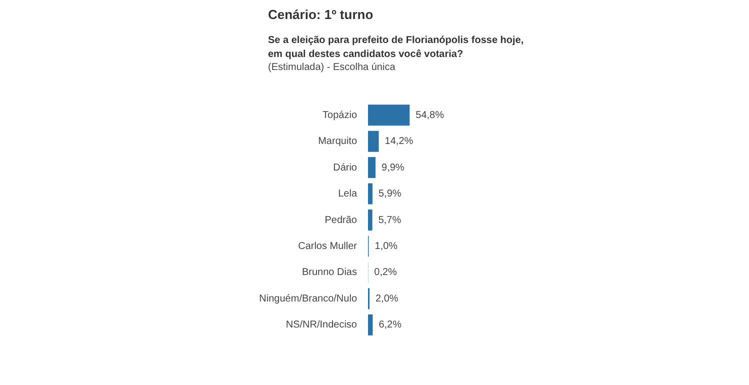 The image size is (749, 385). Describe the element at coordinates (321, 14) in the screenshot. I see `chart-title: Cenário: 1º turno` at that location.